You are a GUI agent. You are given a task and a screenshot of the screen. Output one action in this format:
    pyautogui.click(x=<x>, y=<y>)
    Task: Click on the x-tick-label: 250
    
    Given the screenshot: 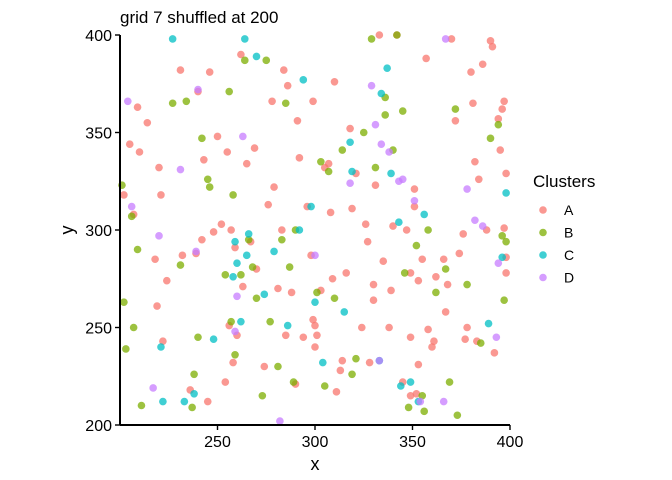 What is the action you would take?
    pyautogui.click(x=217, y=442)
    